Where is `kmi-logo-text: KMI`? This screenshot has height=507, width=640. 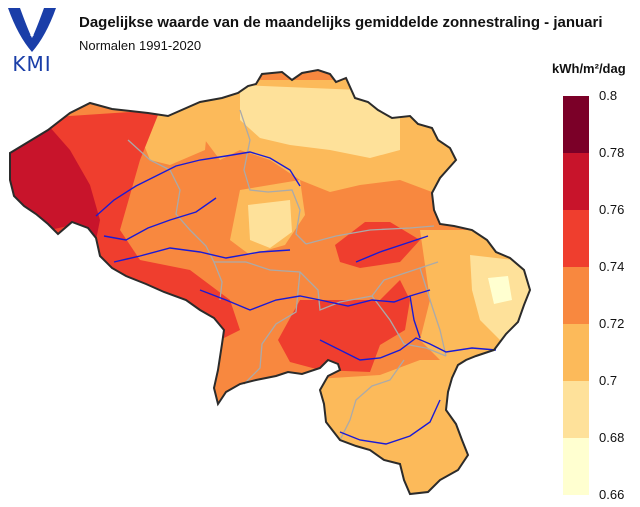 kmi-logo-text: KMI is located at coordinates (32, 64).